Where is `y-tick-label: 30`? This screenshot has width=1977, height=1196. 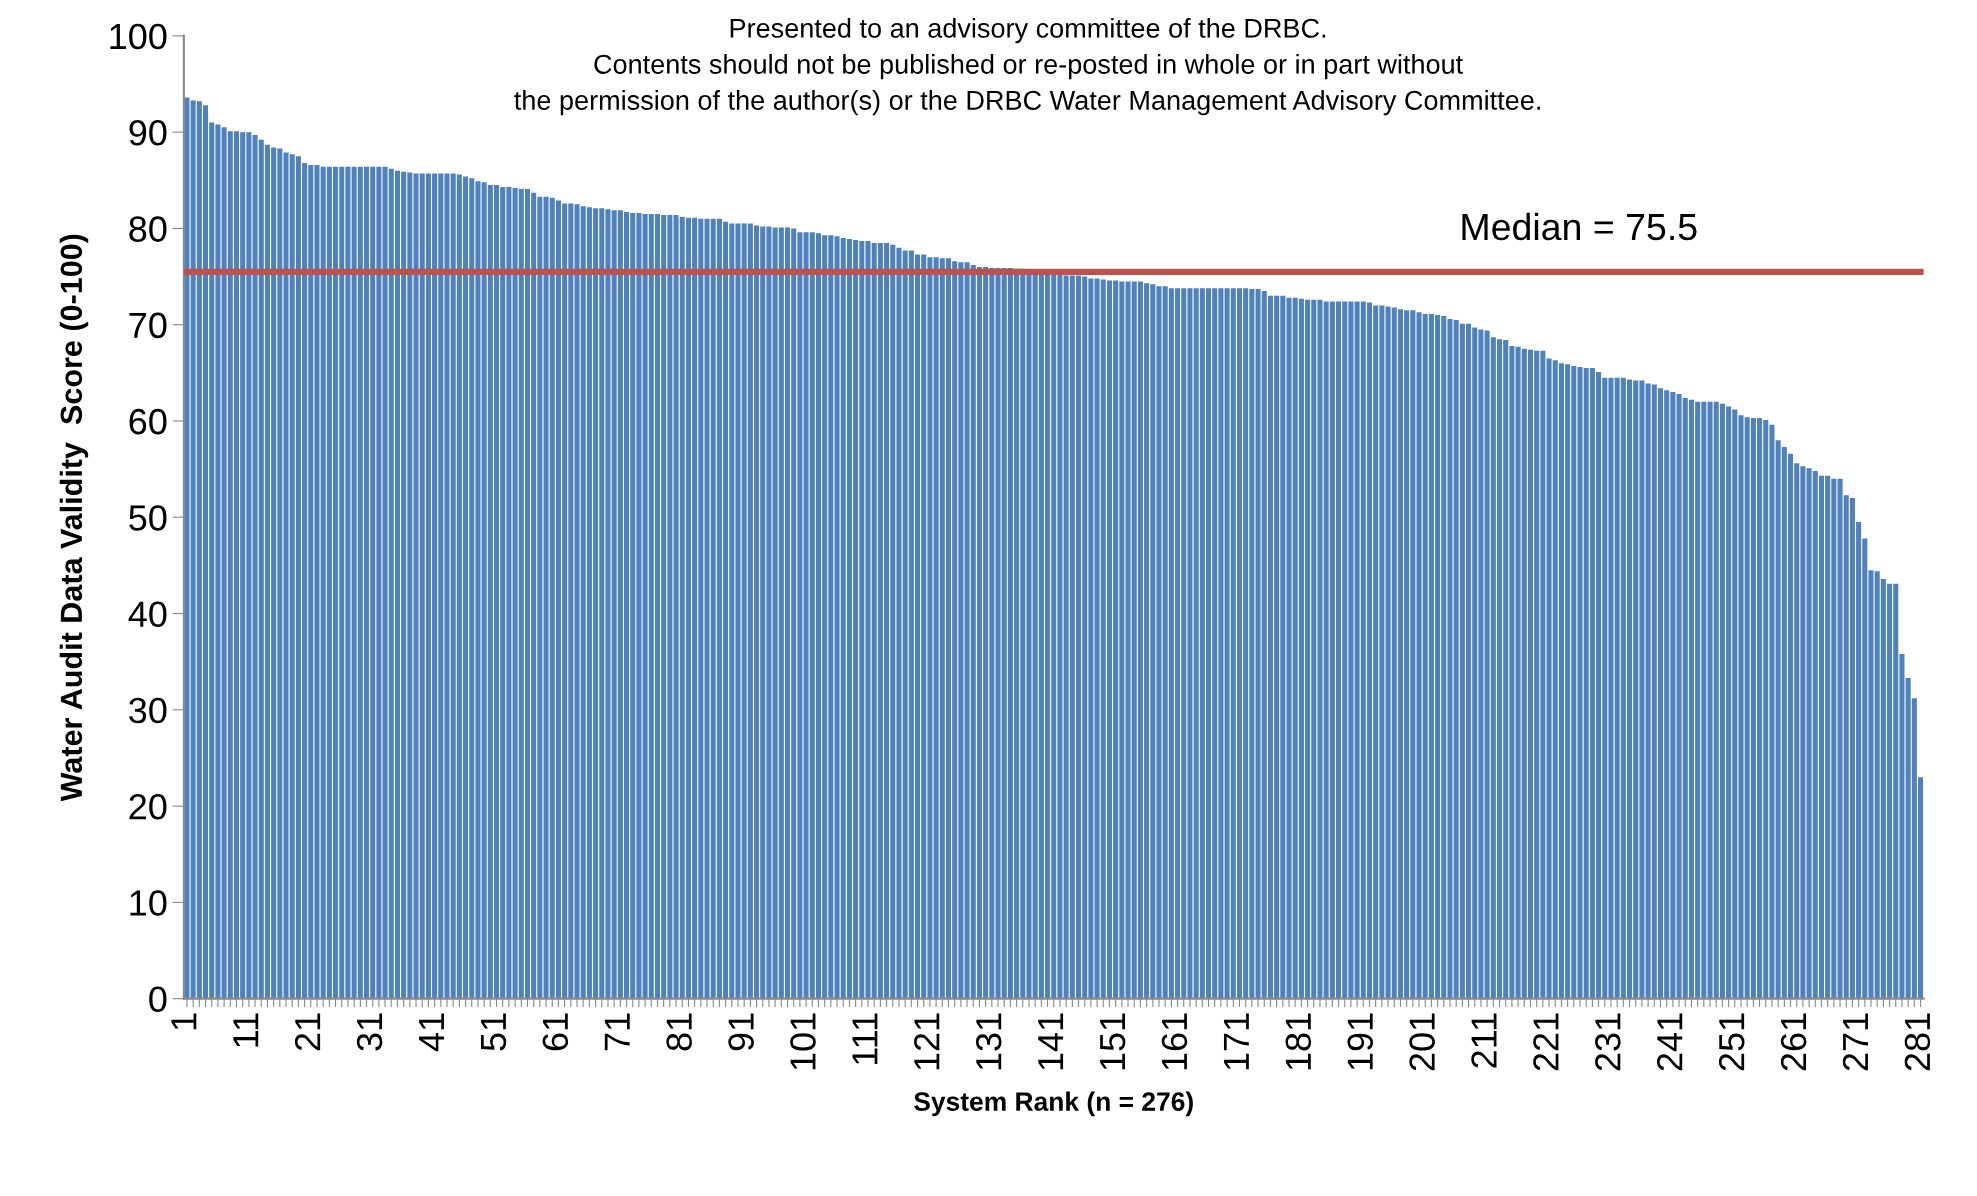
y-tick-label: 30 is located at coordinates (148, 710).